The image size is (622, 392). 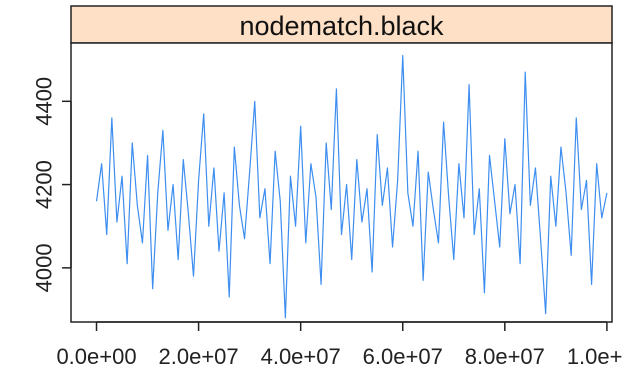 I want to click on y-tick-label: 4400, so click(x=44, y=101).